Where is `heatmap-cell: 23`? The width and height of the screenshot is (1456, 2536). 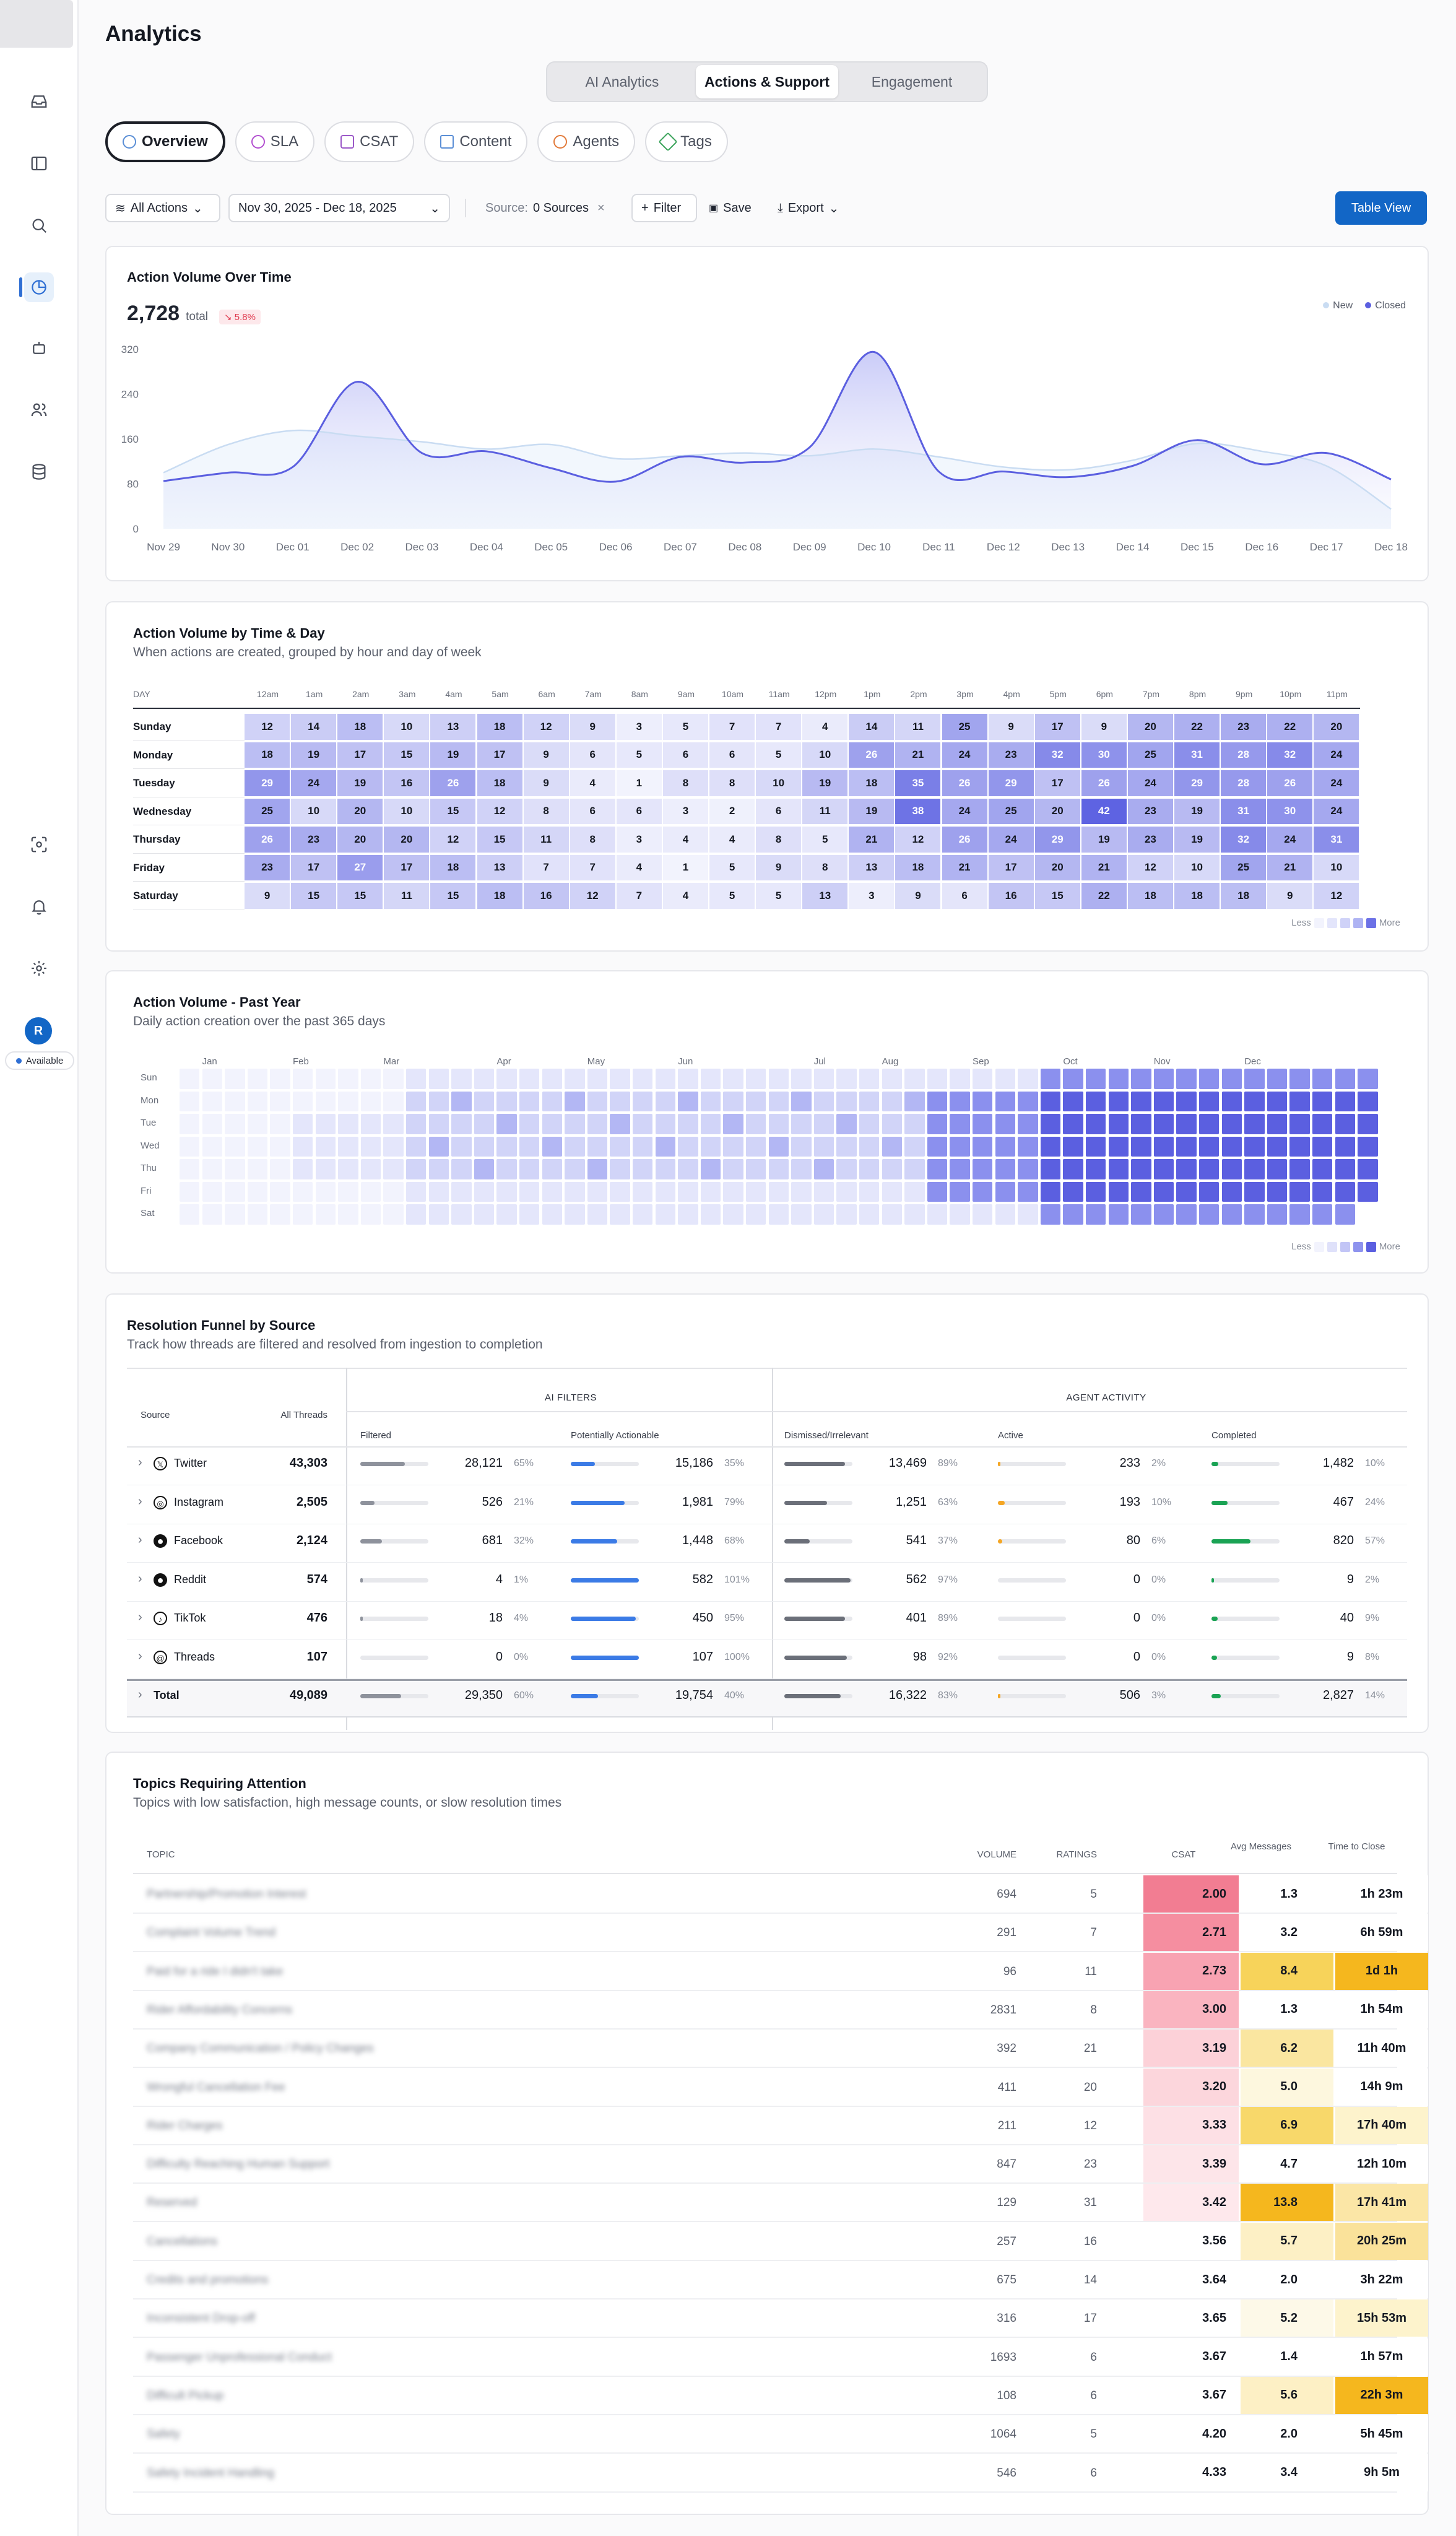 heatmap-cell: 23 is located at coordinates (1150, 811).